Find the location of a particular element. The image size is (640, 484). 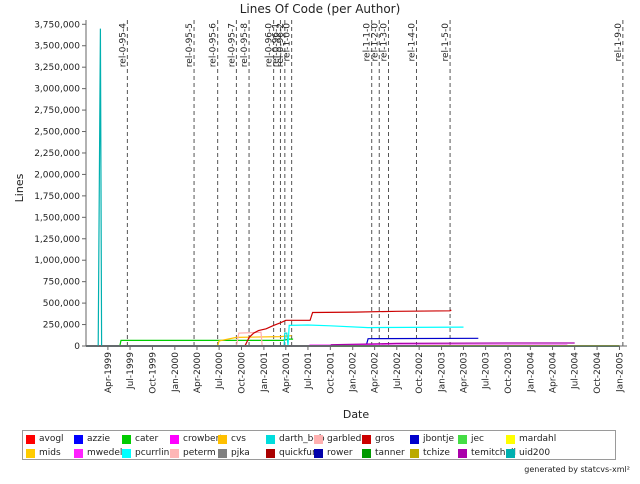

y-tick-label: 250,000 is located at coordinates (61, 326).